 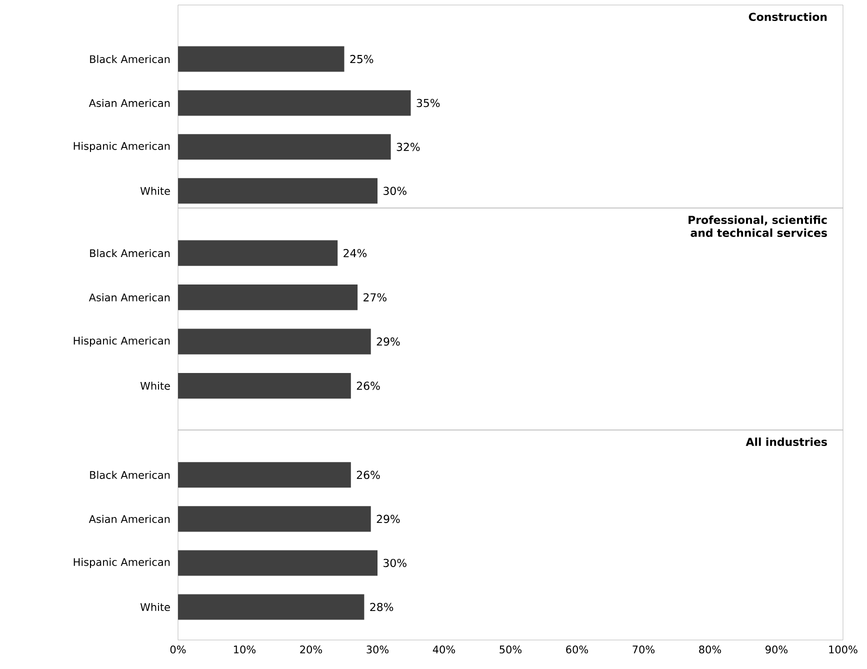 I want to click on text: Professional, scientific and technical services, so click(x=757, y=226).